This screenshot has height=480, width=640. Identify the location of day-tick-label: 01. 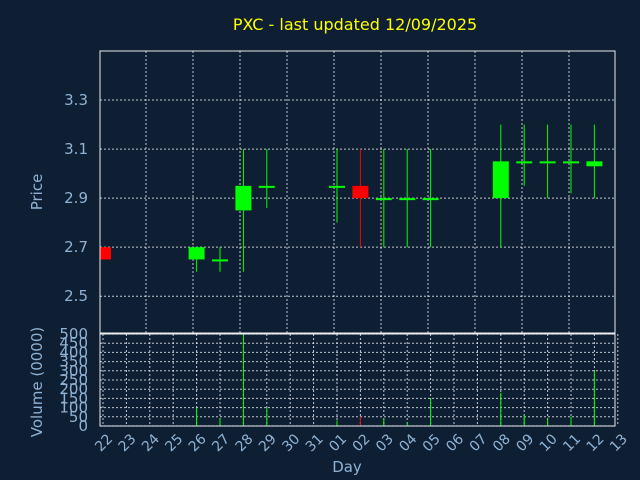
(338, 443).